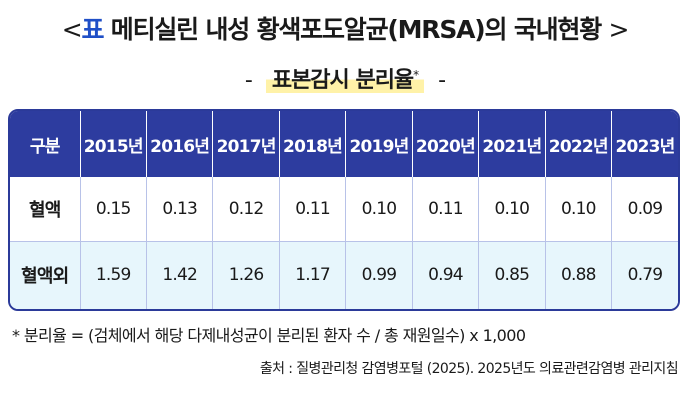 Image resolution: width=690 pixels, height=400 pixels. I want to click on table-cell: 1.17, so click(313, 275).